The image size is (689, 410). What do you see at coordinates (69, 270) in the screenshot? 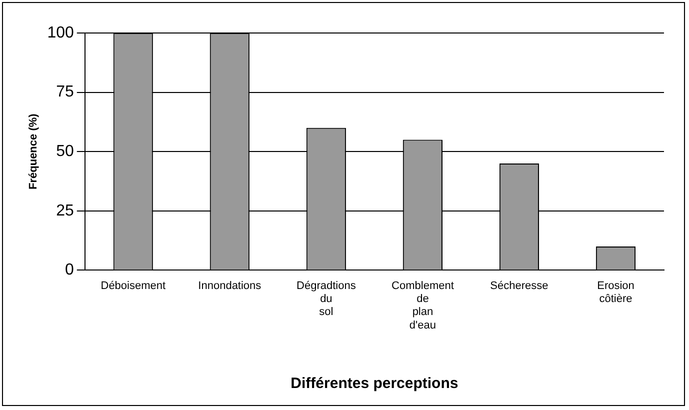
I see `y-tick-label: 0` at bounding box center [69, 270].